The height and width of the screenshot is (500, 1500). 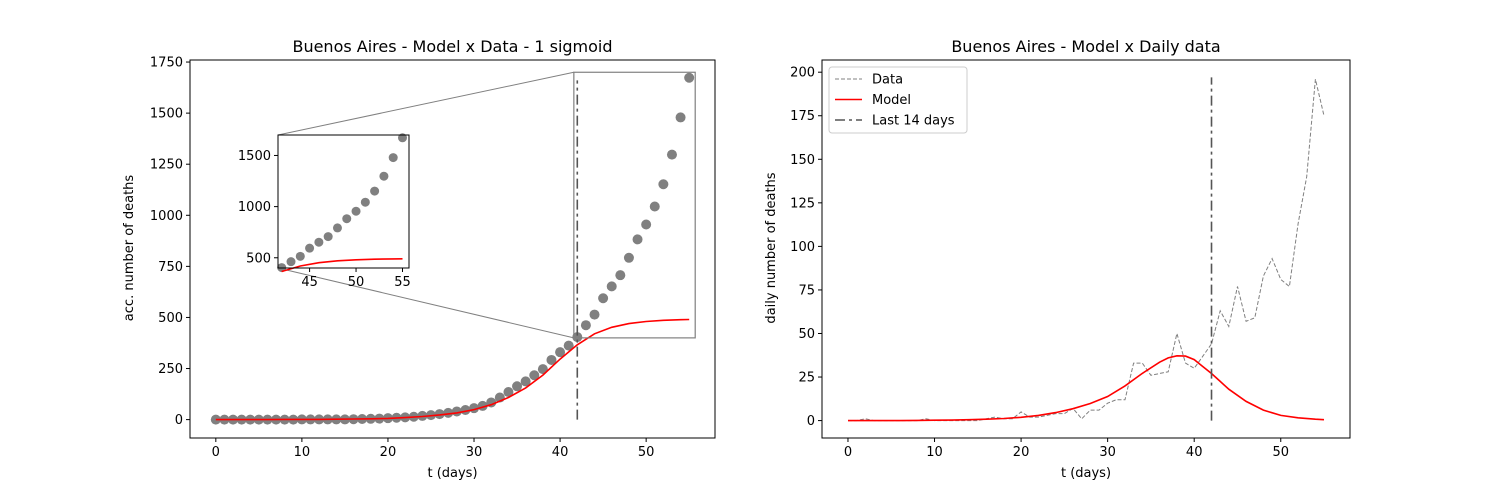 What do you see at coordinates (258, 258) in the screenshot?
I see `inset-y-tick-label: 500` at bounding box center [258, 258].